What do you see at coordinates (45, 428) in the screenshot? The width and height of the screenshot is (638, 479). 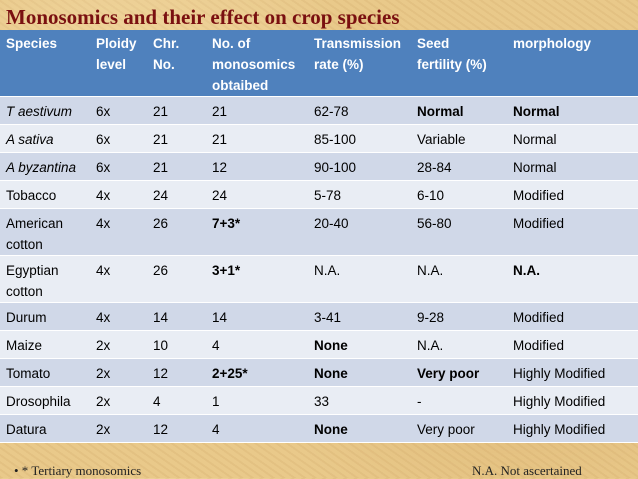 I see `cell-species: Datura` at bounding box center [45, 428].